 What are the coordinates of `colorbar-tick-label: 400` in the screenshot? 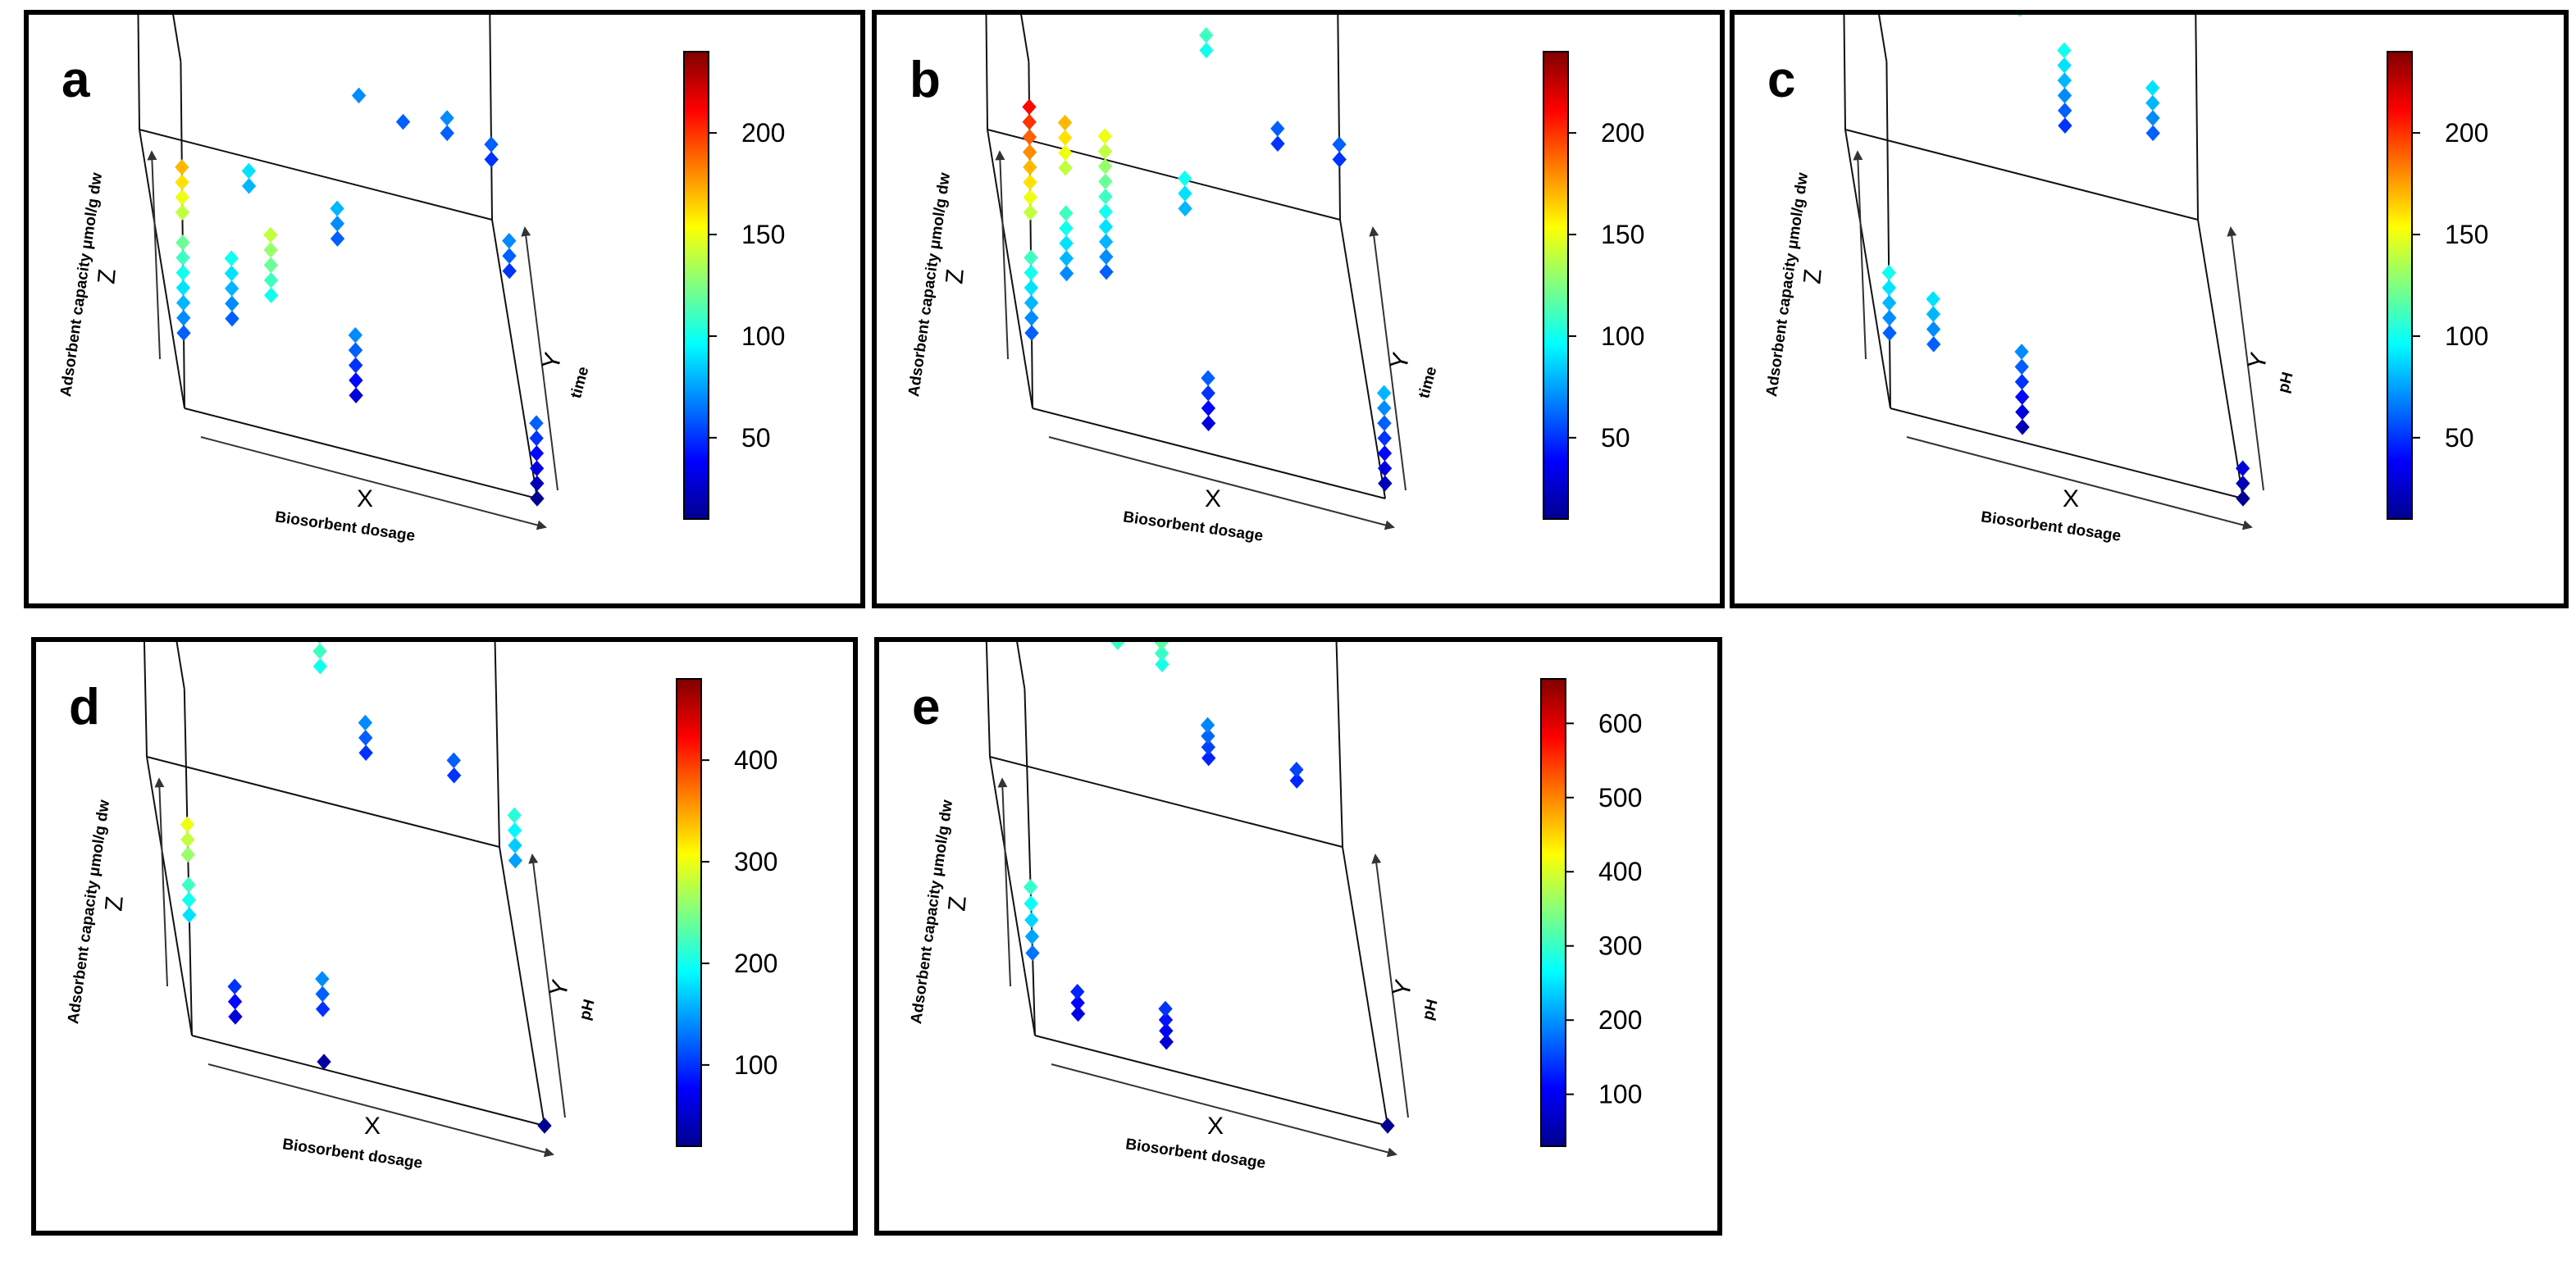 It's located at (755, 760).